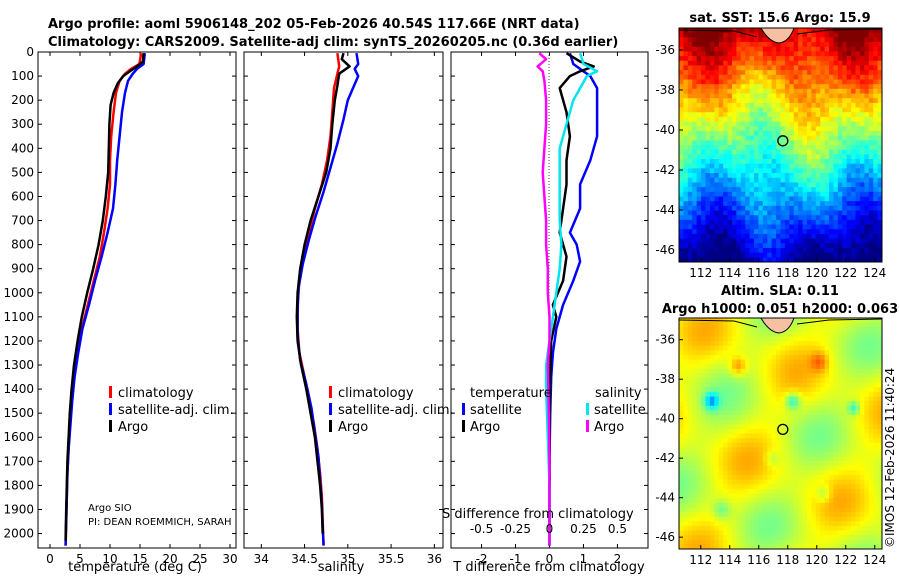 The image size is (900, 580). What do you see at coordinates (105, 299) in the screenshot?
I see `temperature-series` at bounding box center [105, 299].